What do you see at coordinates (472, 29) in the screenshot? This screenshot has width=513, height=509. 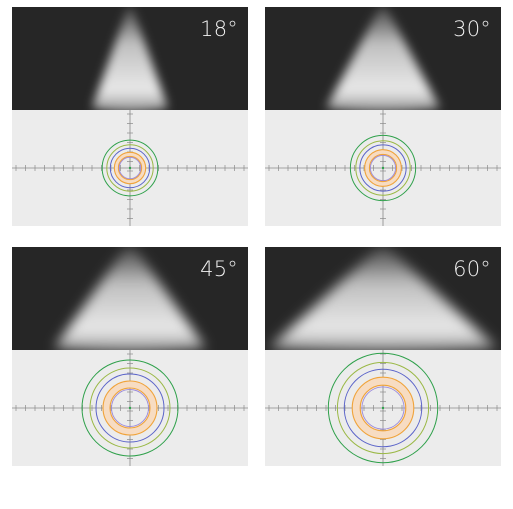 I see `beam-angle-label: 30°` at bounding box center [472, 29].